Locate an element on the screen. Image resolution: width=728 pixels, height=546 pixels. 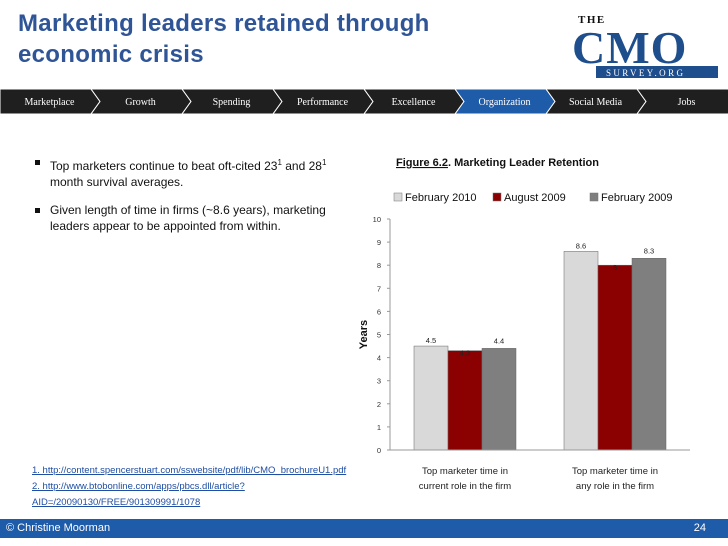
nav-item-jobs: Jobs is located at coordinates (682, 101).